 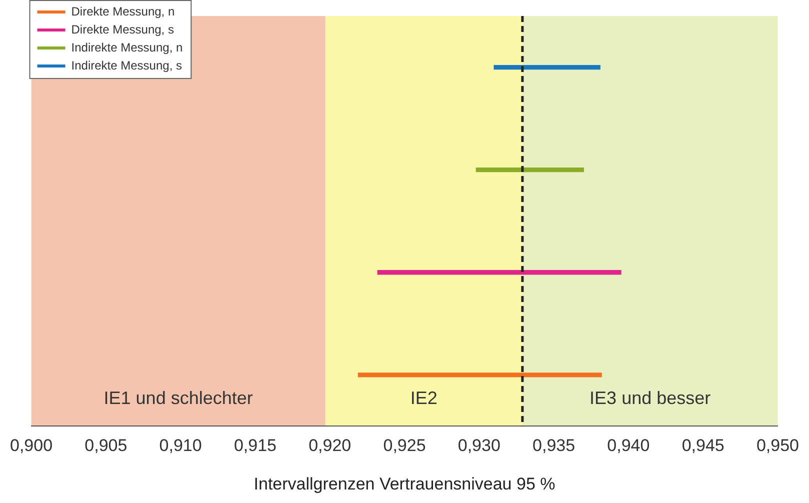 What do you see at coordinates (778, 446) in the screenshot?
I see `x-tick-label: 0,950` at bounding box center [778, 446].